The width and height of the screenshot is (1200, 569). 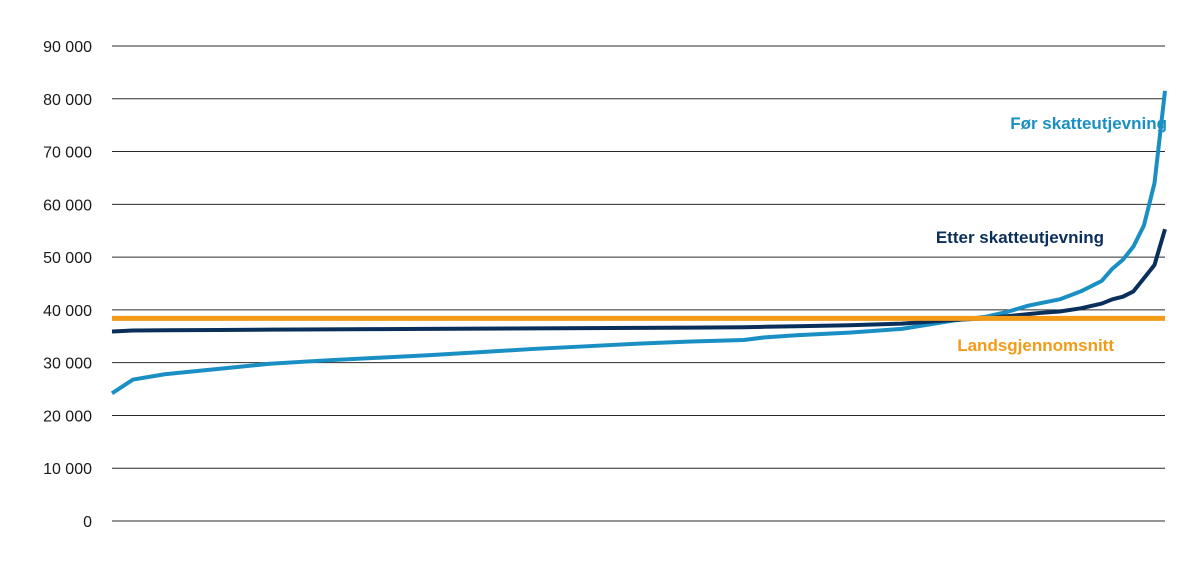 What do you see at coordinates (1020, 237) in the screenshot?
I see `series-label-etter: Etter skatteutjevning` at bounding box center [1020, 237].